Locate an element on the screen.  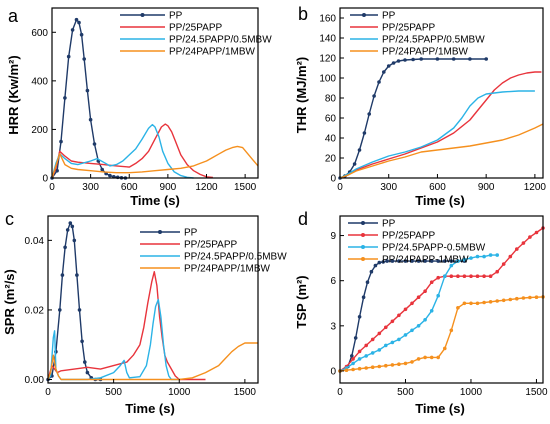
y-tick-label: 140 is located at coordinates (327, 39).